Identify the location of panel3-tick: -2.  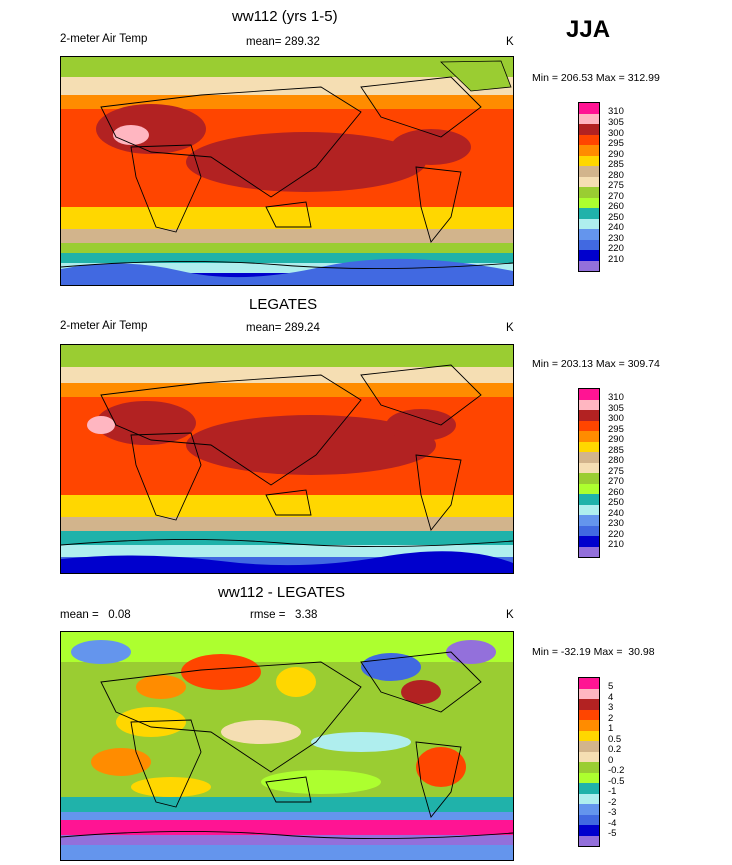
(612, 802).